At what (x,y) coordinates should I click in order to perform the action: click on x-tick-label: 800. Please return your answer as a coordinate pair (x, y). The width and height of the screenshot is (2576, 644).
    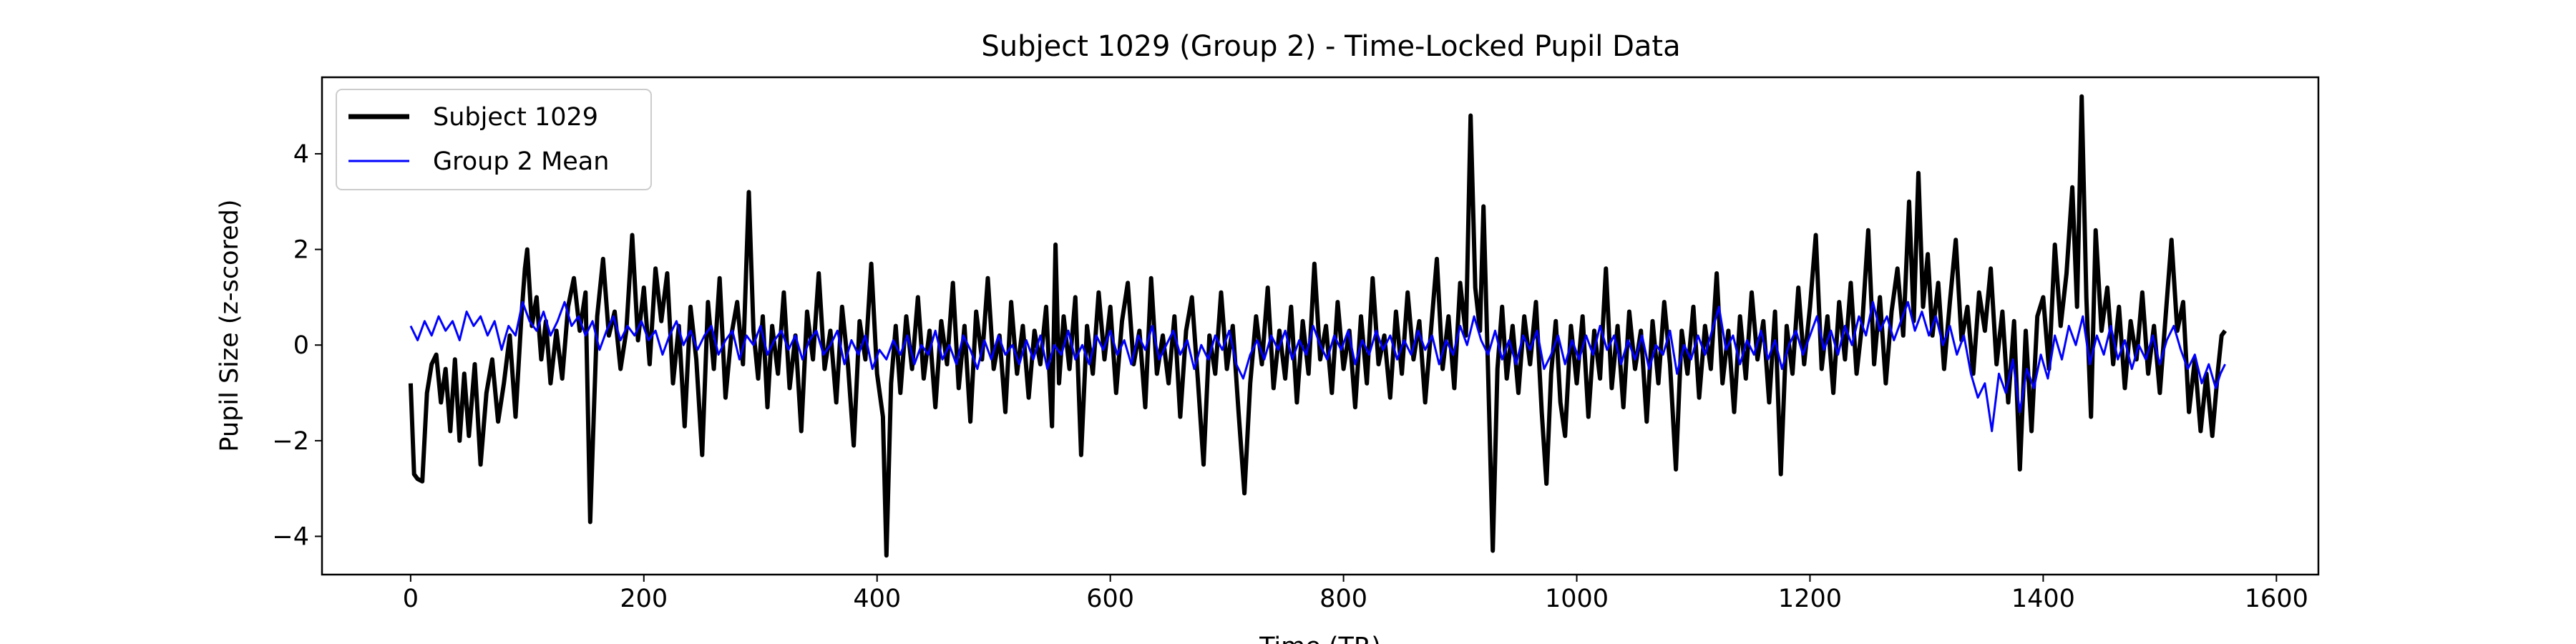
    Looking at the image, I should click on (1343, 599).